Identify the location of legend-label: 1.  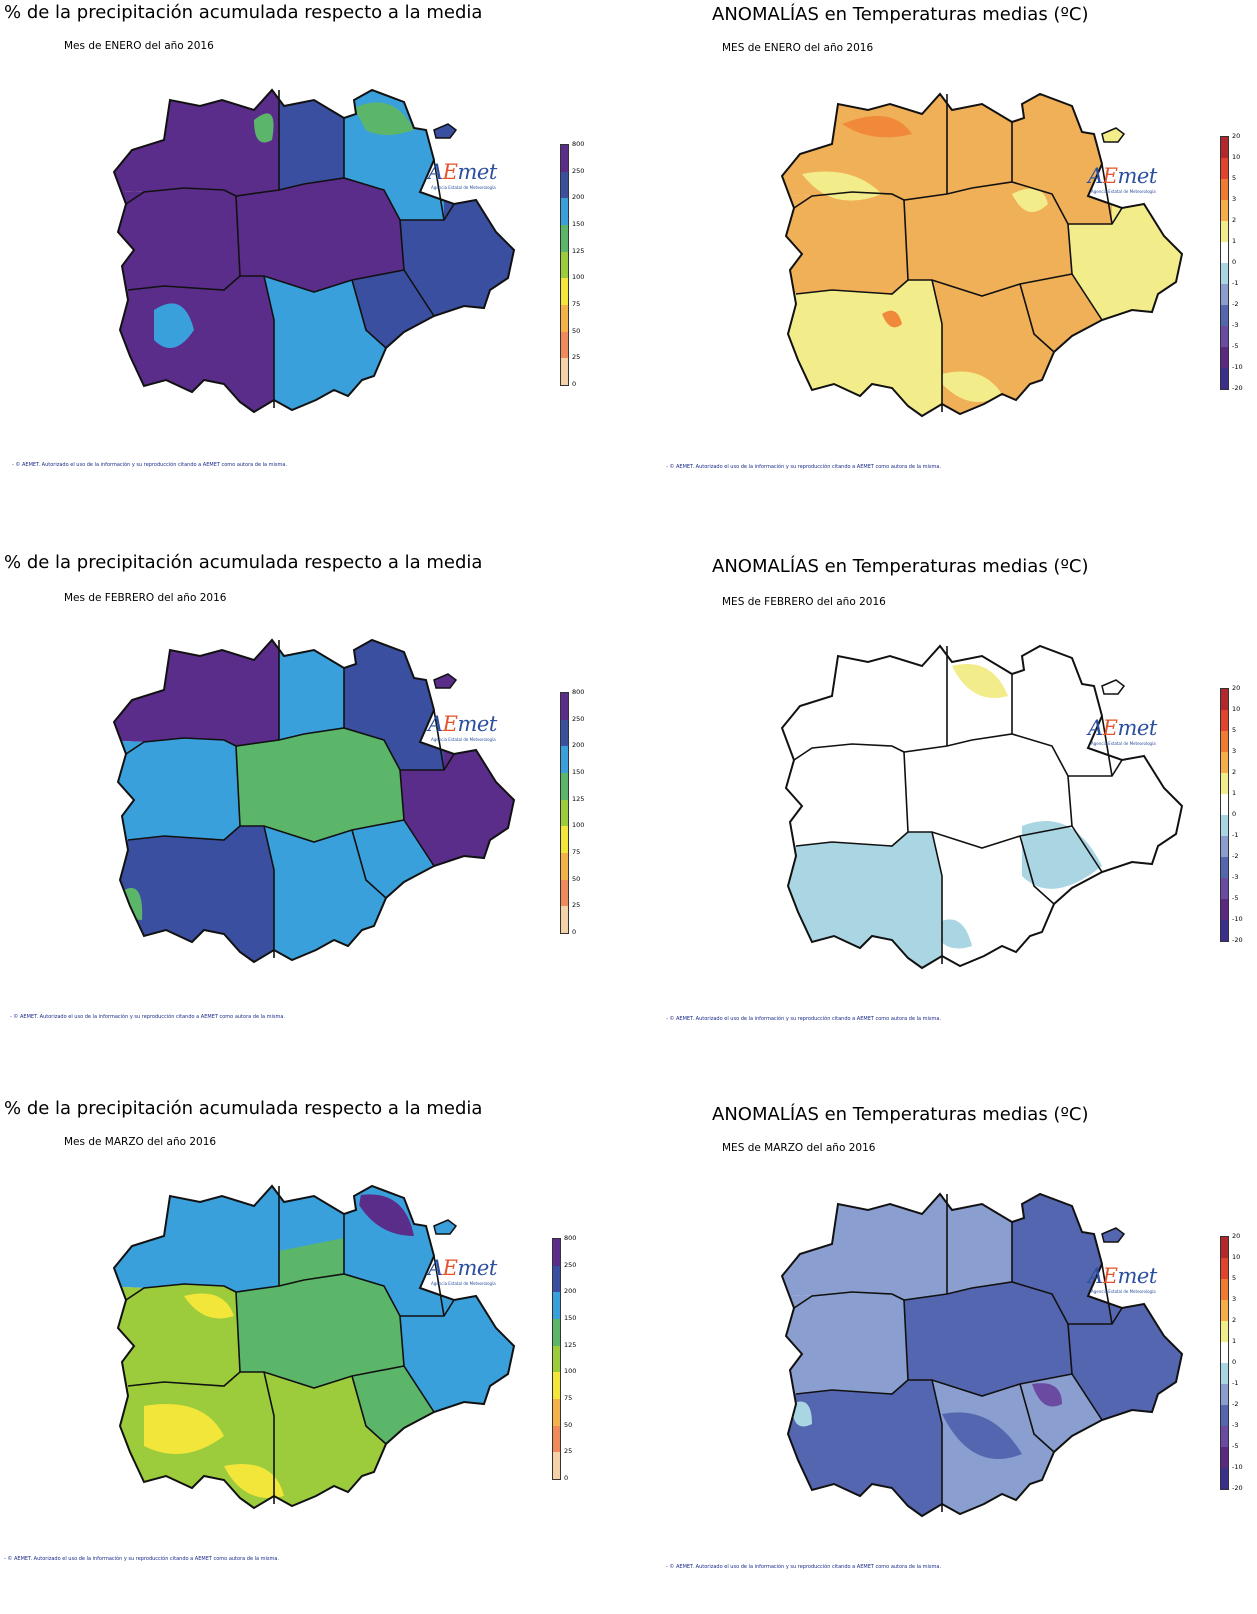
(1234, 1341).